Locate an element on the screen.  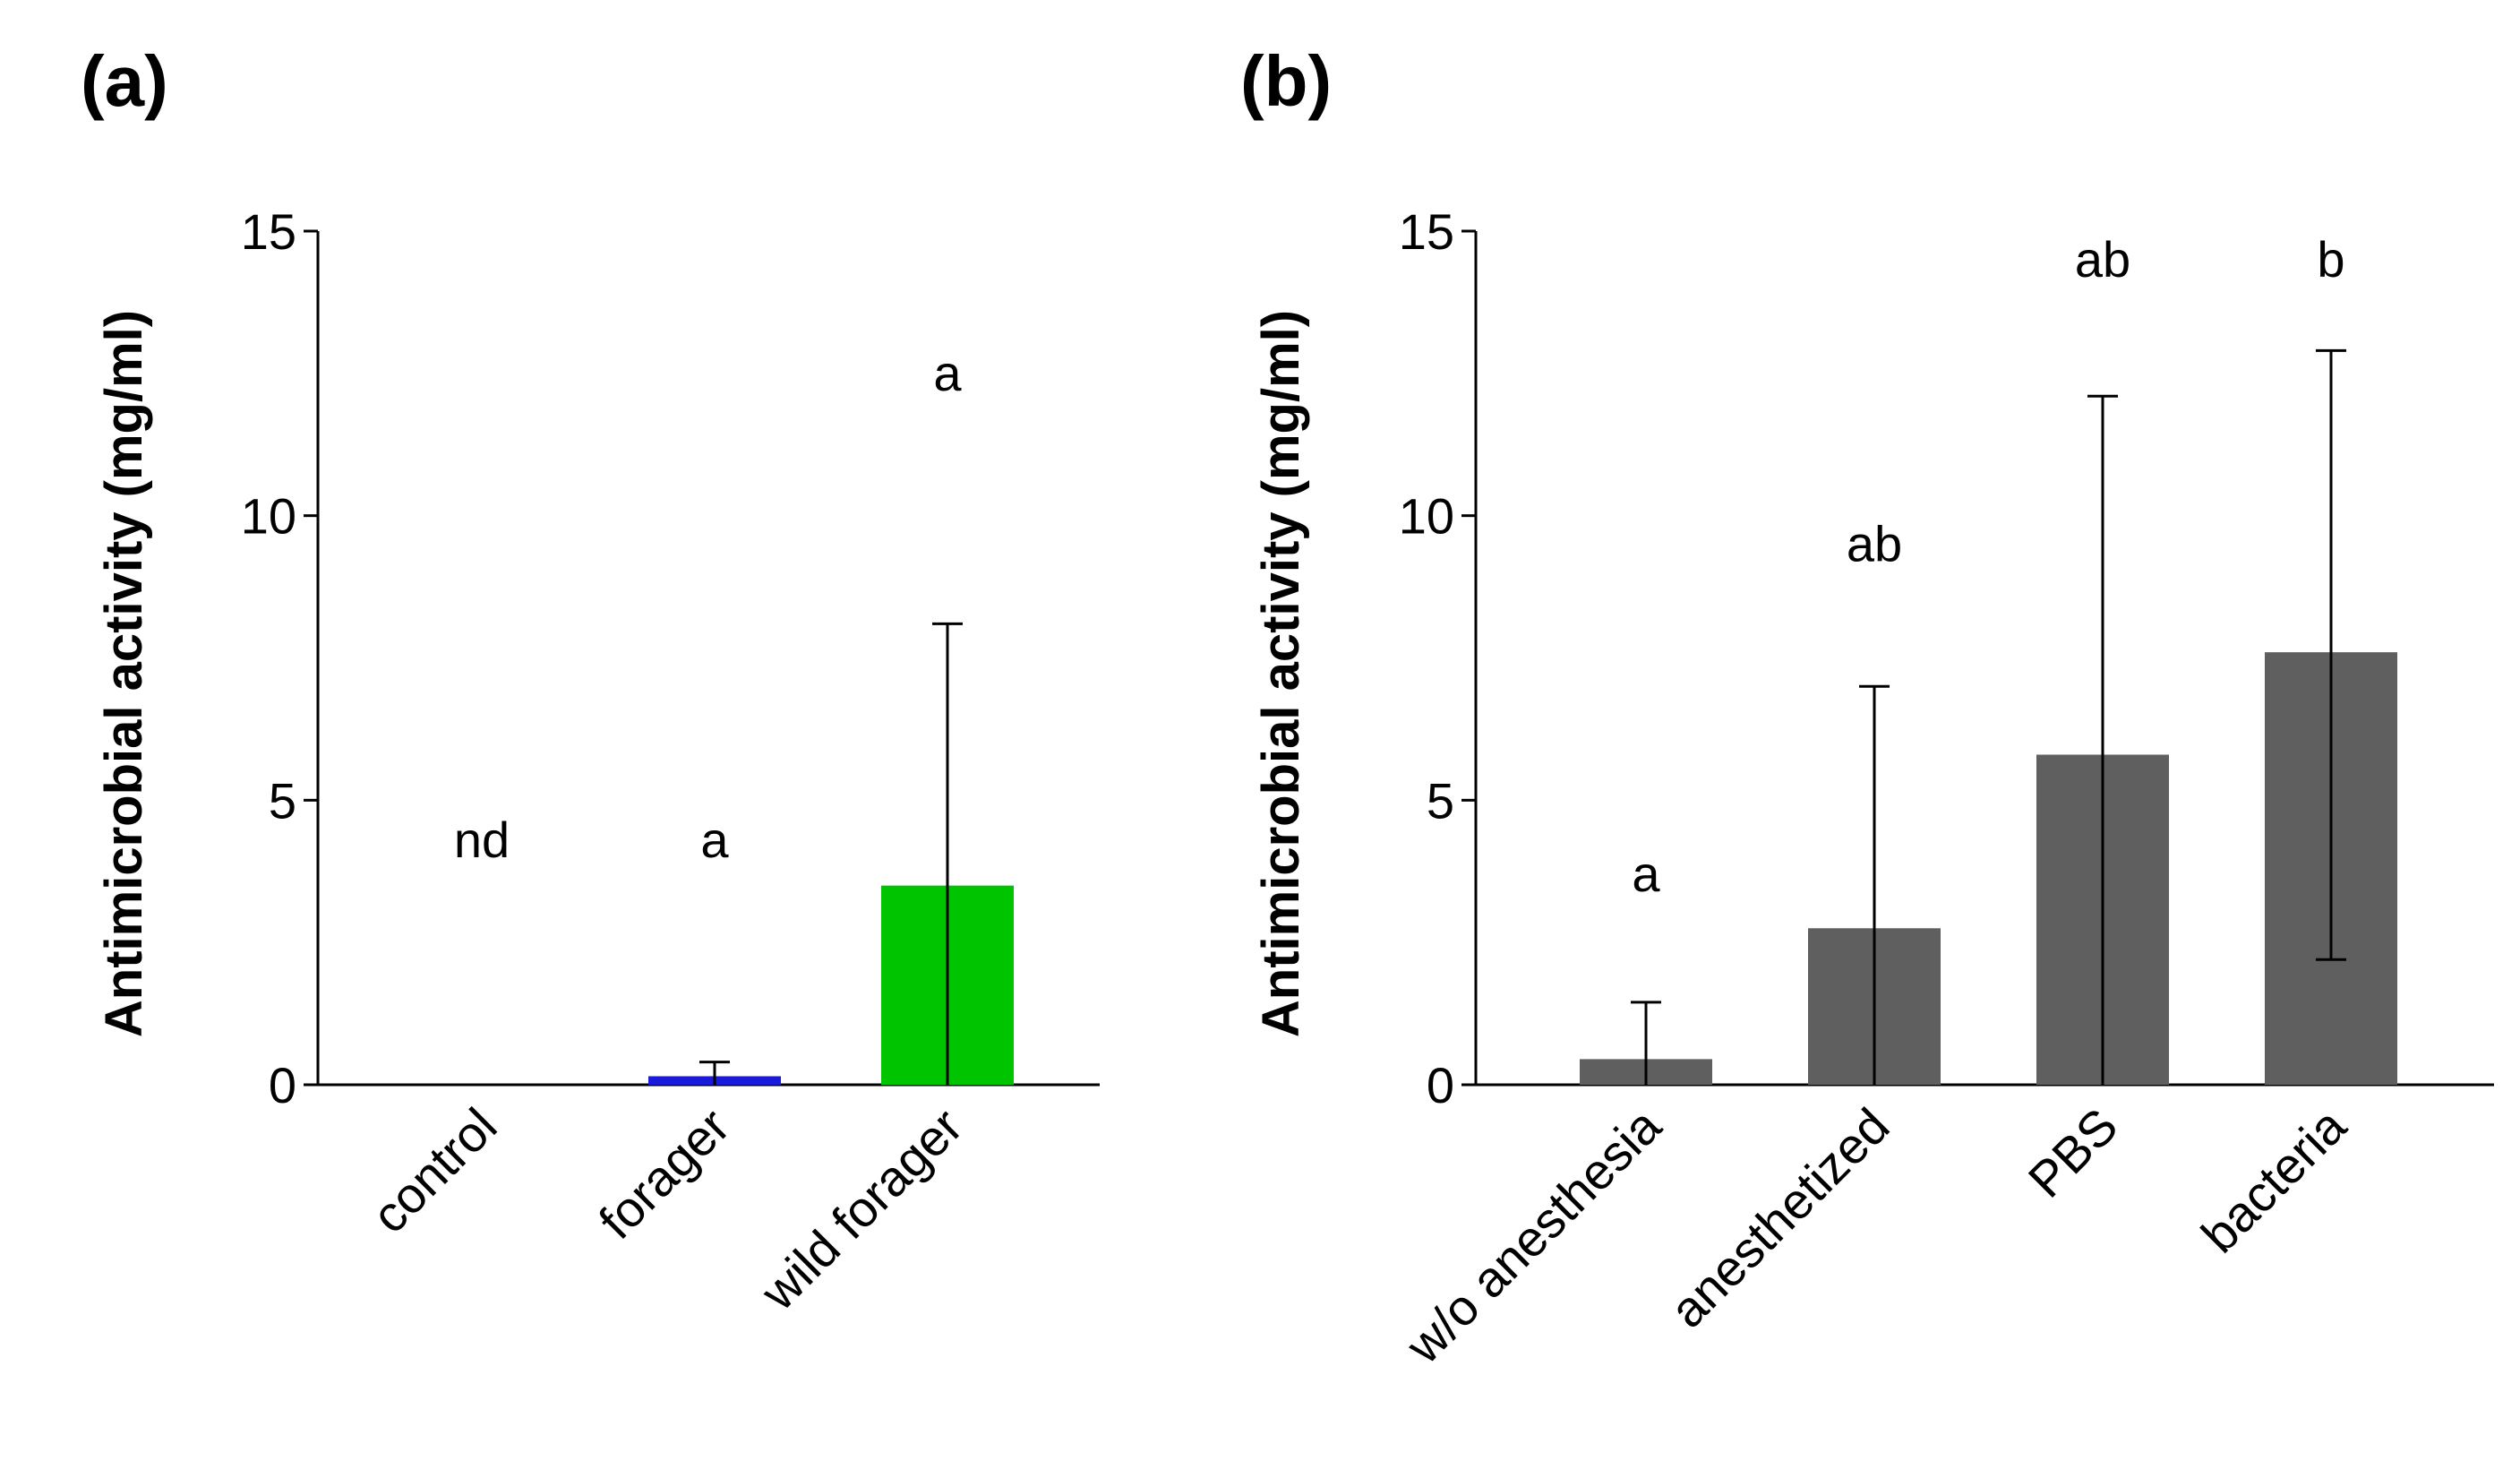
significance-label: nd is located at coordinates (482, 840).